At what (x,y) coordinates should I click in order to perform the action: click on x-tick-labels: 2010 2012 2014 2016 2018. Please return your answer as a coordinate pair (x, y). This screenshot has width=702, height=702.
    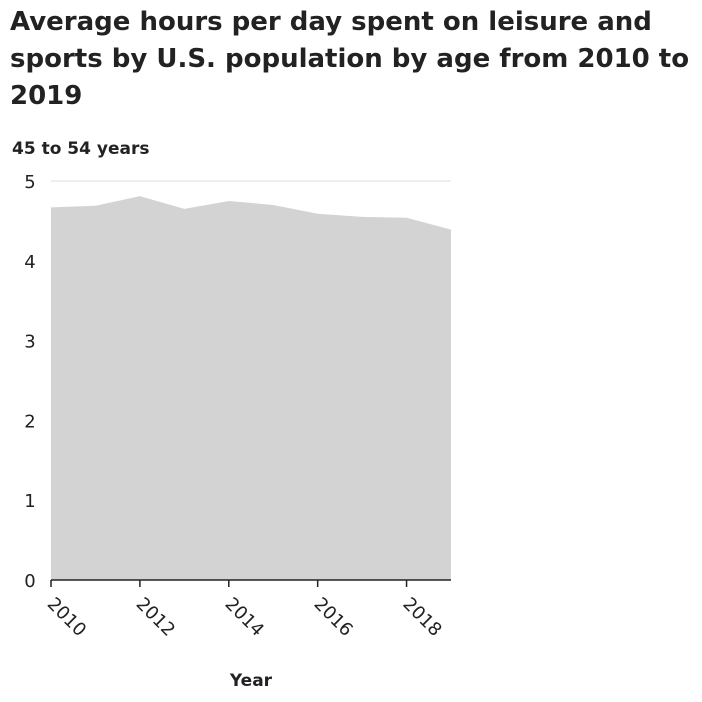
    Looking at the image, I should click on (244, 617).